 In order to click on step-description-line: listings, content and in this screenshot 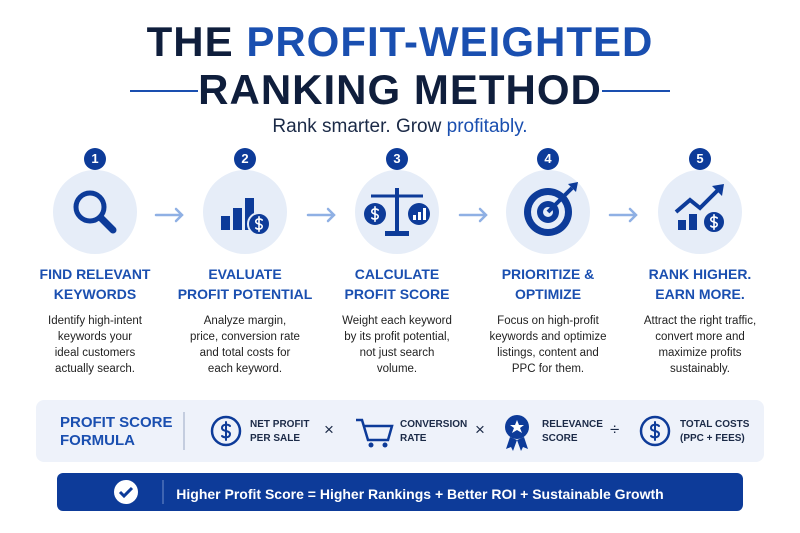, I will do `click(548, 353)`.